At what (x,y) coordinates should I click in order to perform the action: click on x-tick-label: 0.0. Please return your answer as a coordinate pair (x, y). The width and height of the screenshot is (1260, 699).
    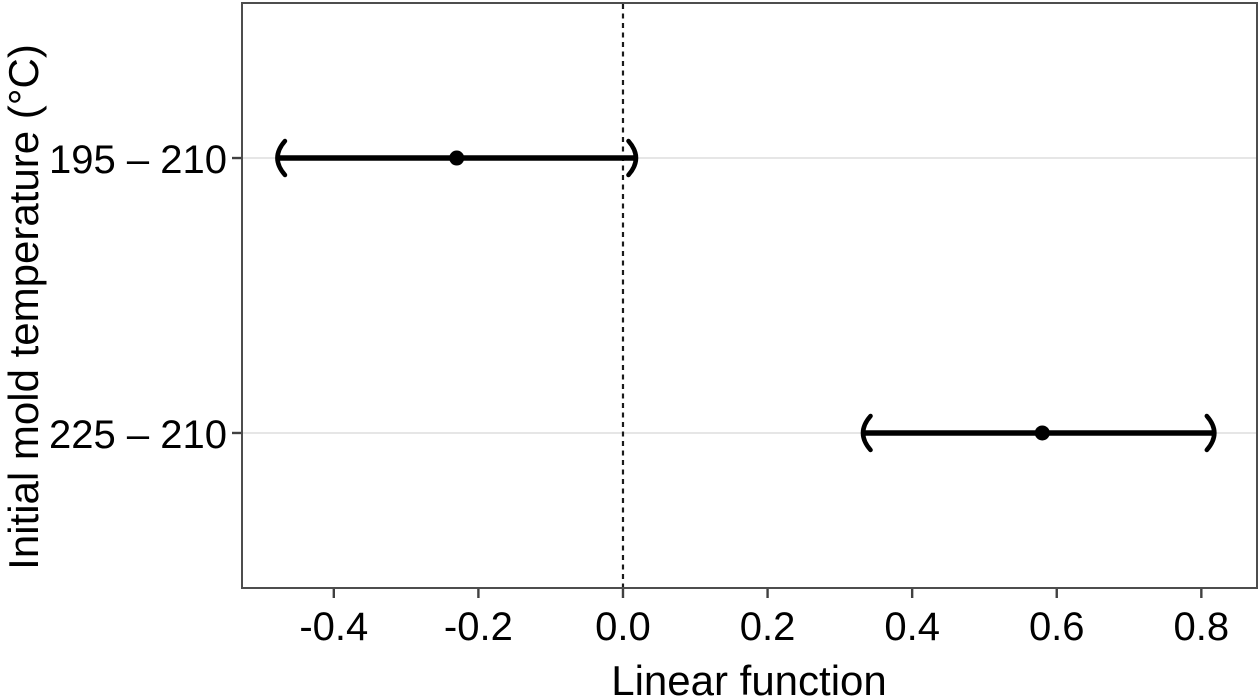
    Looking at the image, I should click on (623, 627).